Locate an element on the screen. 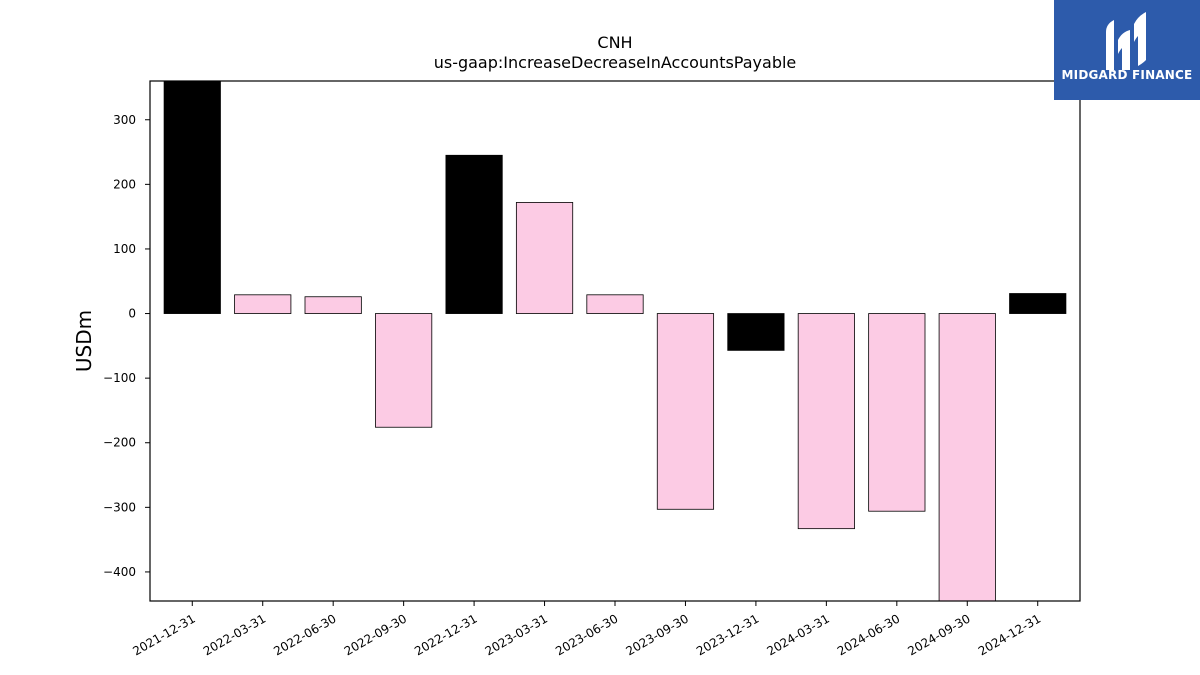  x-tick-label: 2023-03-31 is located at coordinates (516, 634).